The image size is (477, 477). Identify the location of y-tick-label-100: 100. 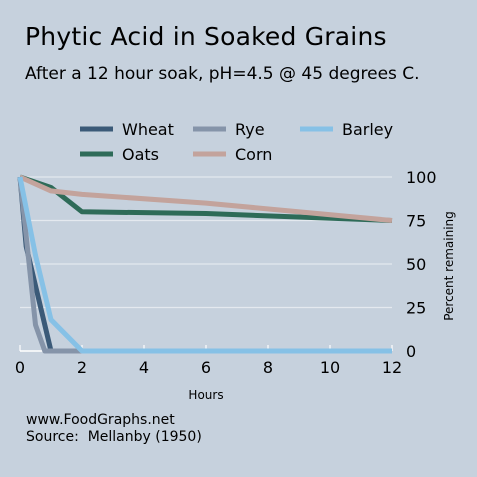
(421, 177).